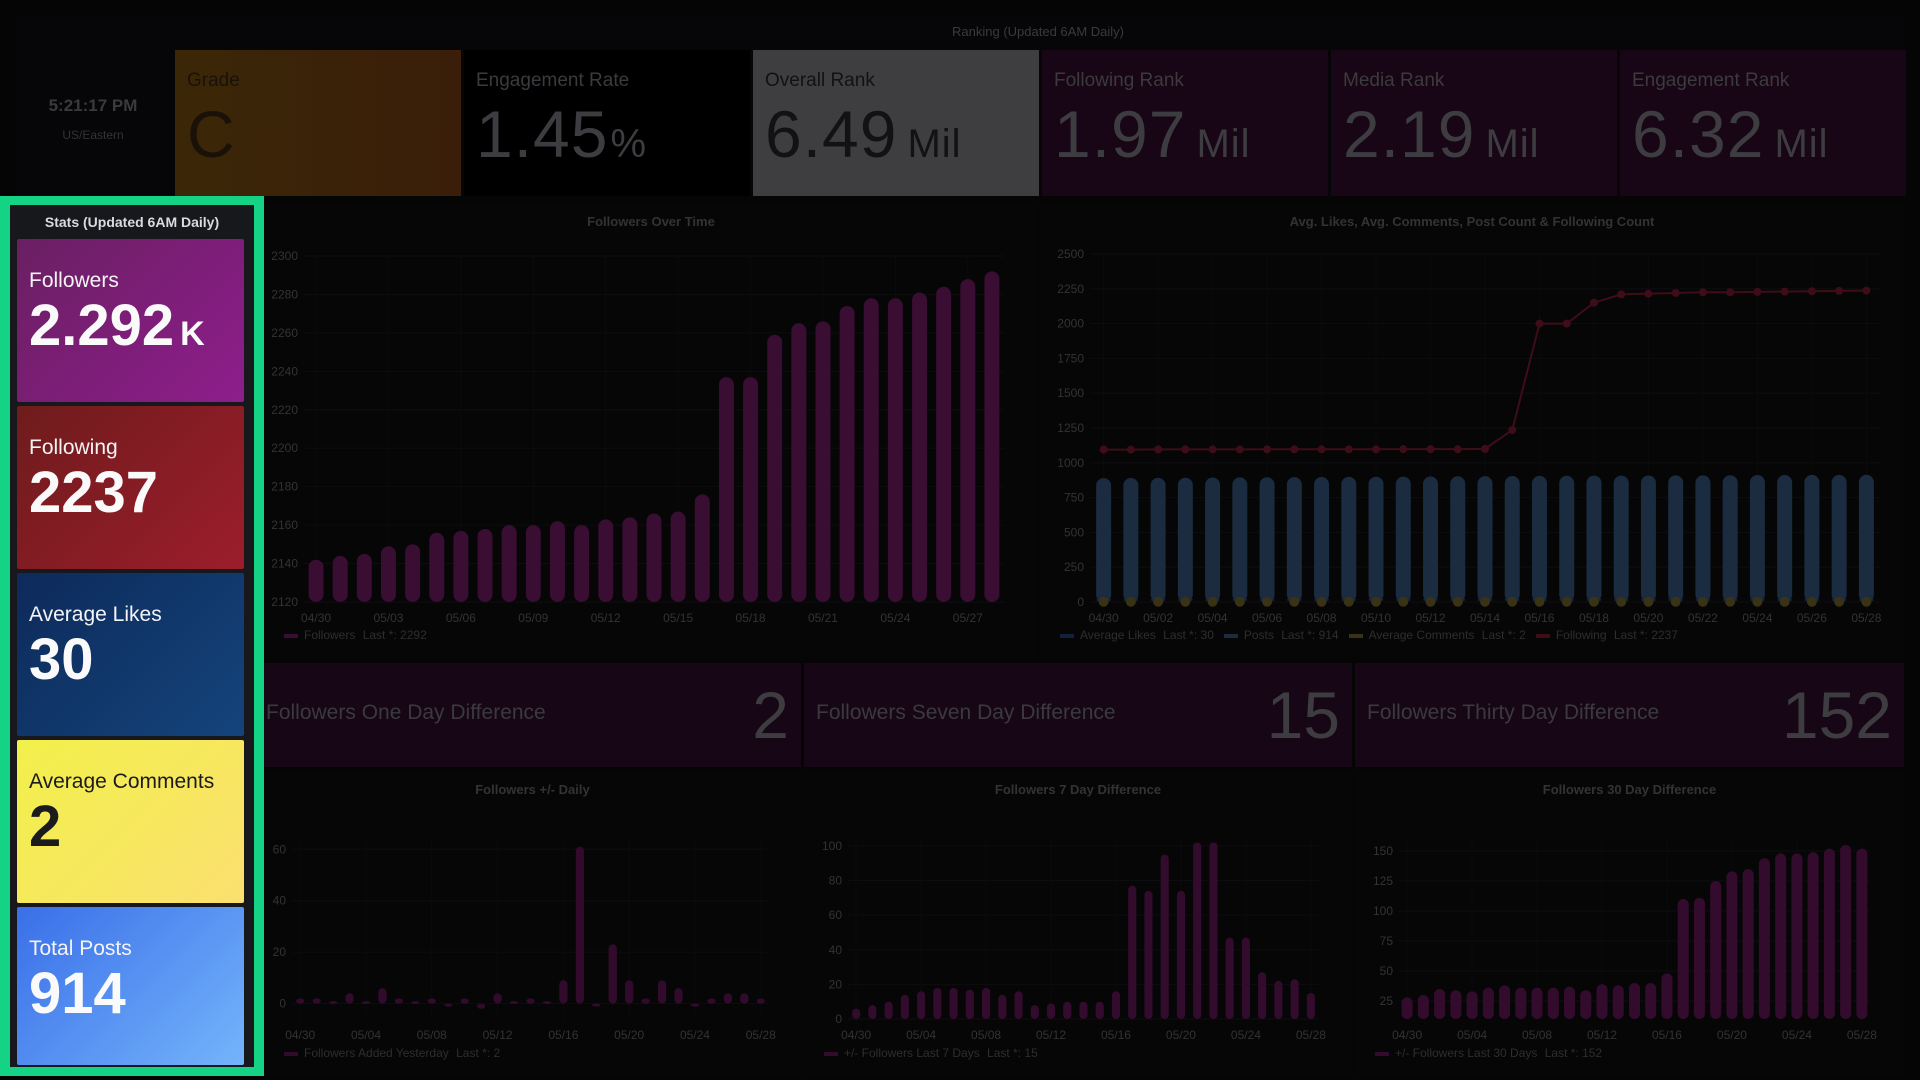  What do you see at coordinates (77, 993) in the screenshot?
I see `stat-value: 914` at bounding box center [77, 993].